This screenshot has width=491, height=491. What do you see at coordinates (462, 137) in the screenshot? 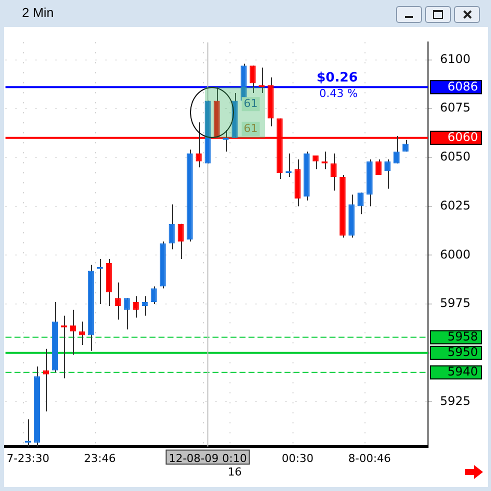
I see `ref-line-label: 6060` at bounding box center [462, 137].